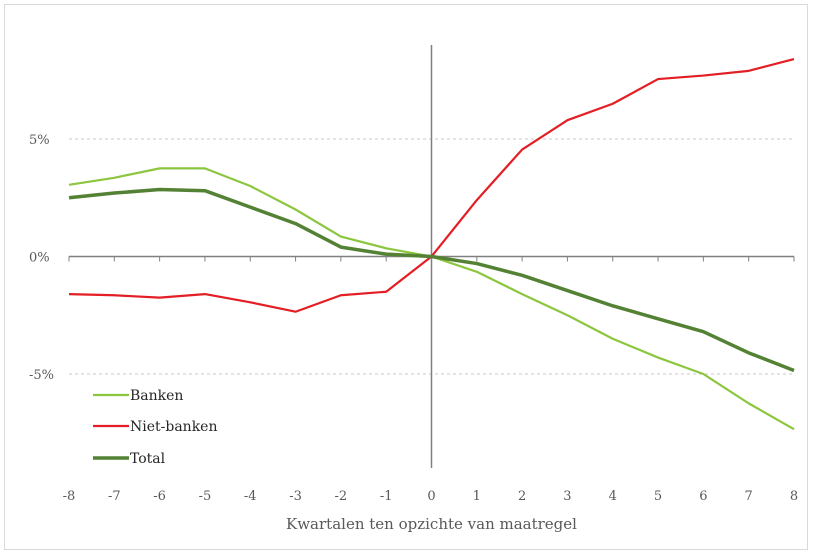 This screenshot has width=813, height=554. What do you see at coordinates (567, 496) in the screenshot?
I see `x-tick-label: 3` at bounding box center [567, 496].